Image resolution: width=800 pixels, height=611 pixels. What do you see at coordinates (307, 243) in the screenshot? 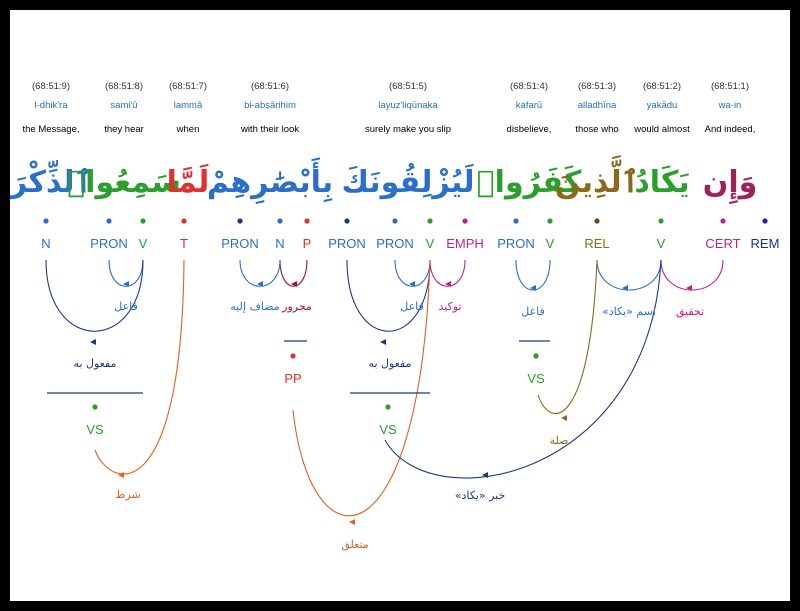
I see `pos-tag: P` at bounding box center [307, 243].